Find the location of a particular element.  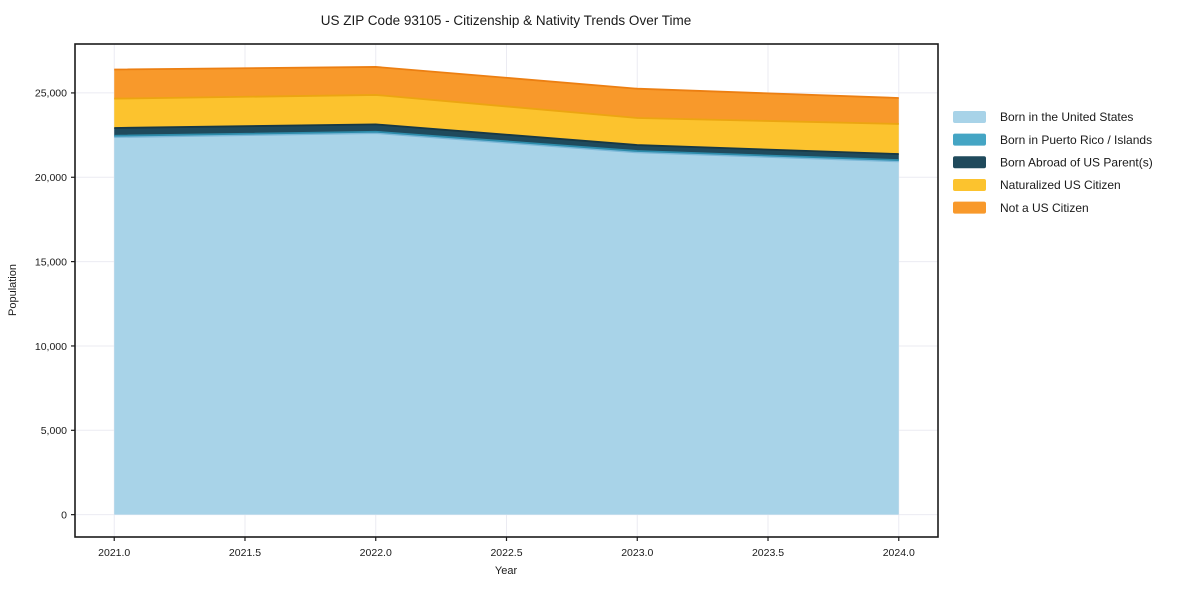

legend-entry-naturalized-us-citizen: Naturalized US Citizen is located at coordinates (1037, 185).